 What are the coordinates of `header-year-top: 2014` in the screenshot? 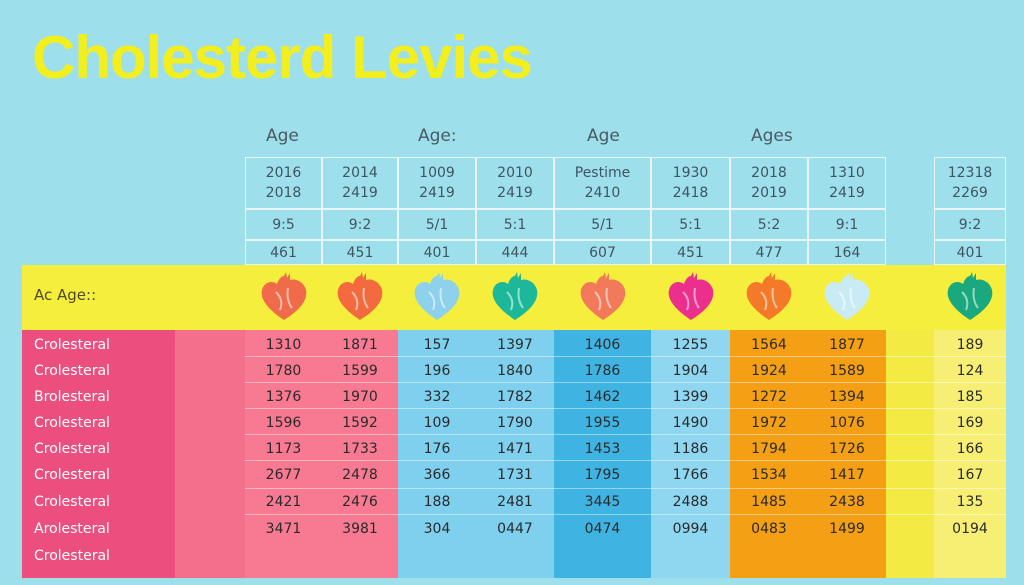 It's located at (360, 173).